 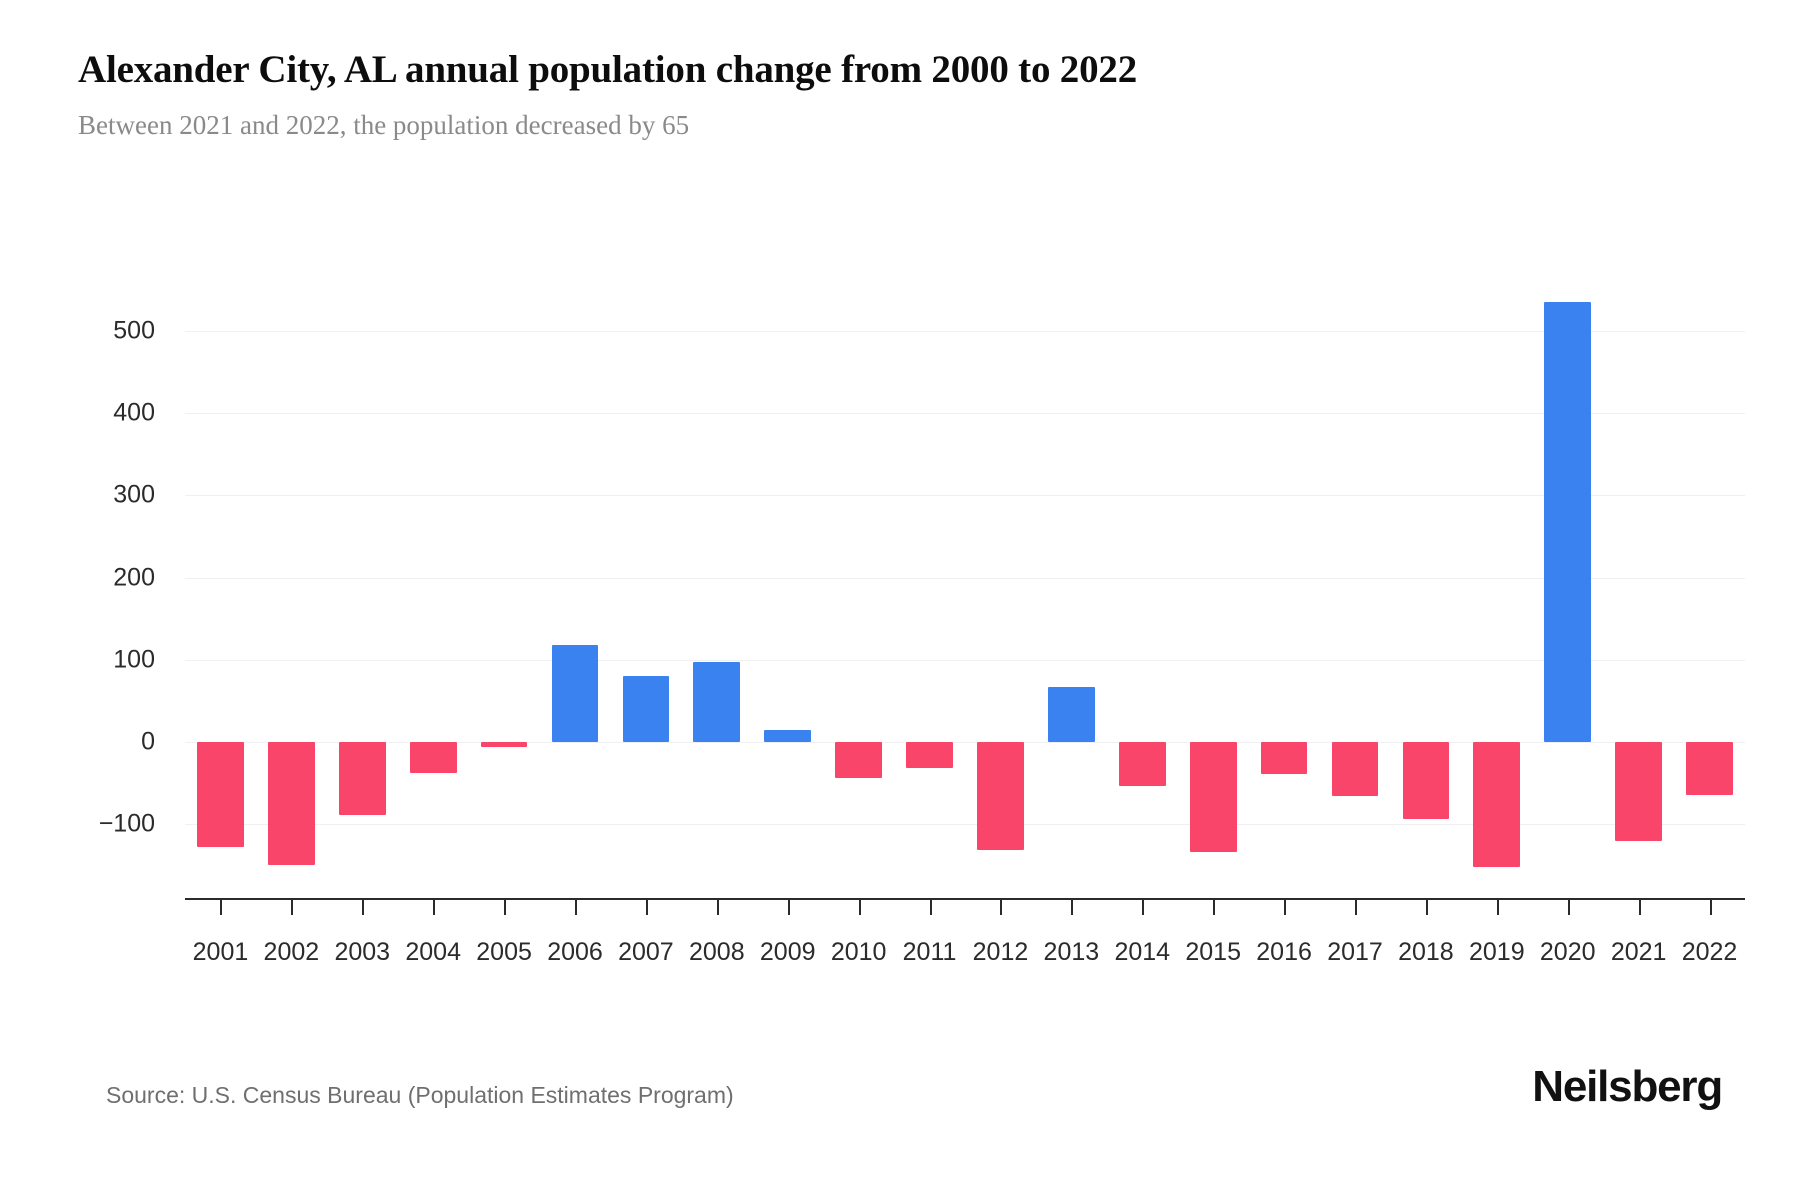 I want to click on y-tick-label: 400, so click(x=134, y=412).